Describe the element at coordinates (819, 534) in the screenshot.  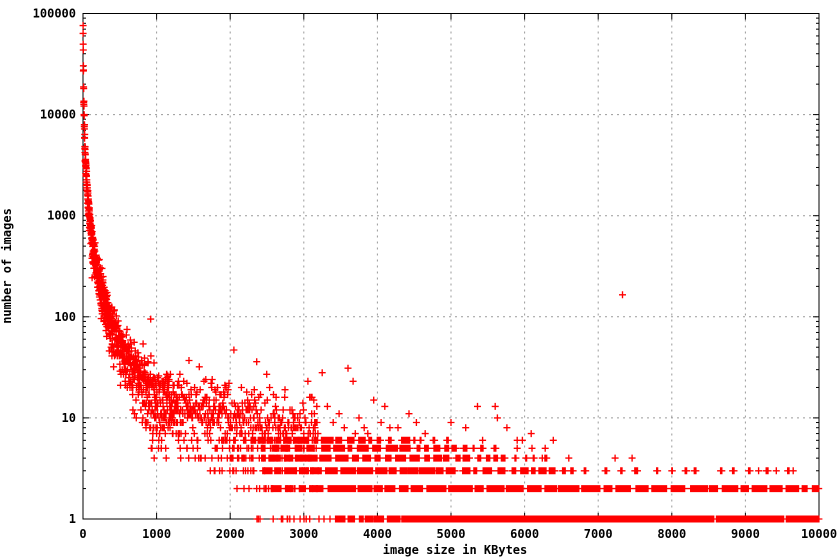
I see `x-tick-label-10000: 10000` at that location.